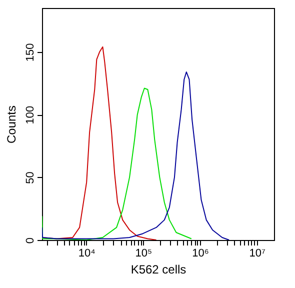  What do you see at coordinates (87, 254) in the screenshot?
I see `x-tick-label: 10⁴` at bounding box center [87, 254].